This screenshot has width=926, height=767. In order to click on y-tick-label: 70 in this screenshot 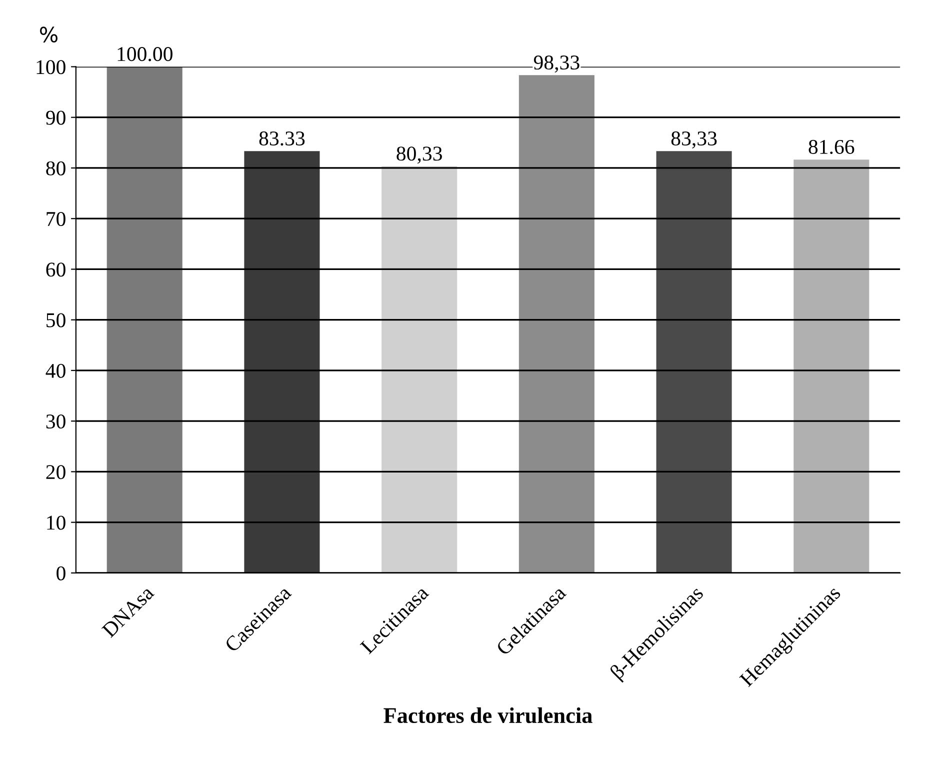, I will do `click(56, 219)`.